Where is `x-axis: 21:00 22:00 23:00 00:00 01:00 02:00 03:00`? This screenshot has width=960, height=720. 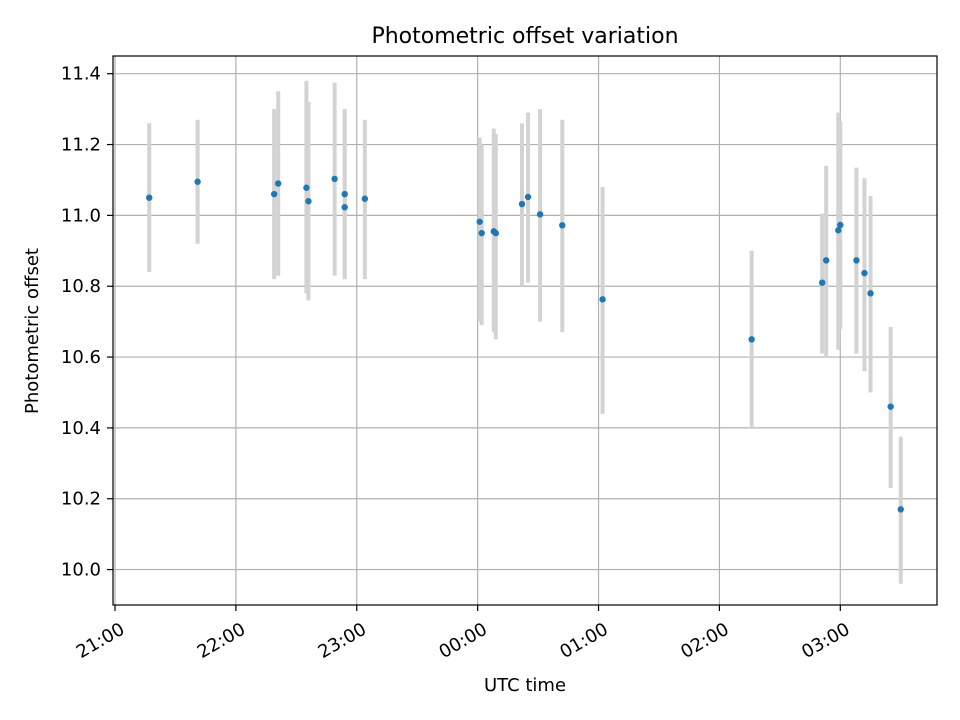
x-axis: 21:00 22:00 23:00 00:00 01:00 02:00 03:00 is located at coordinates (463, 634).